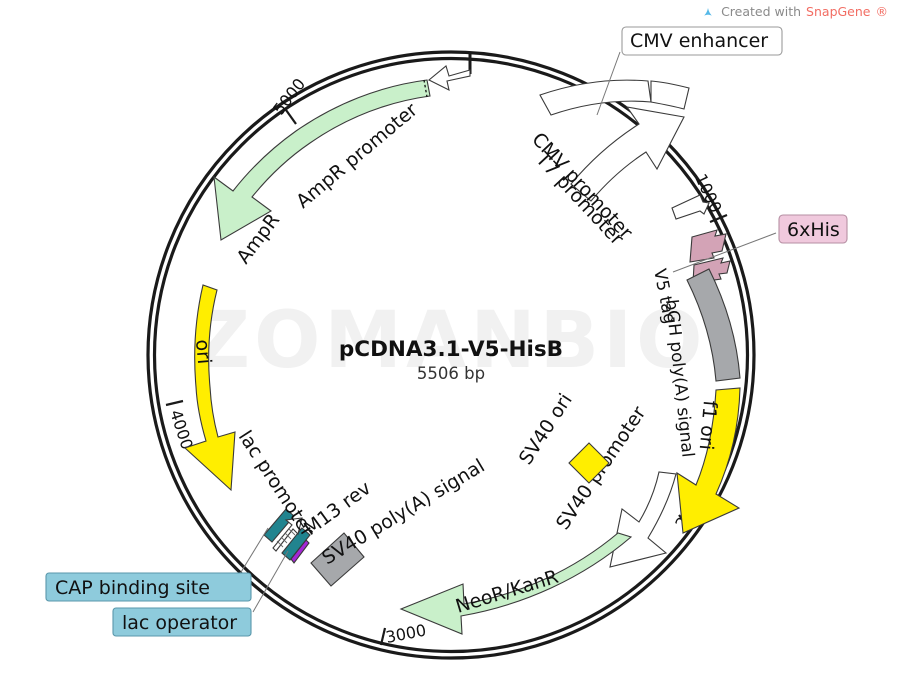 The height and width of the screenshot is (689, 900). I want to click on attribution-suffix: ®, so click(882, 11).